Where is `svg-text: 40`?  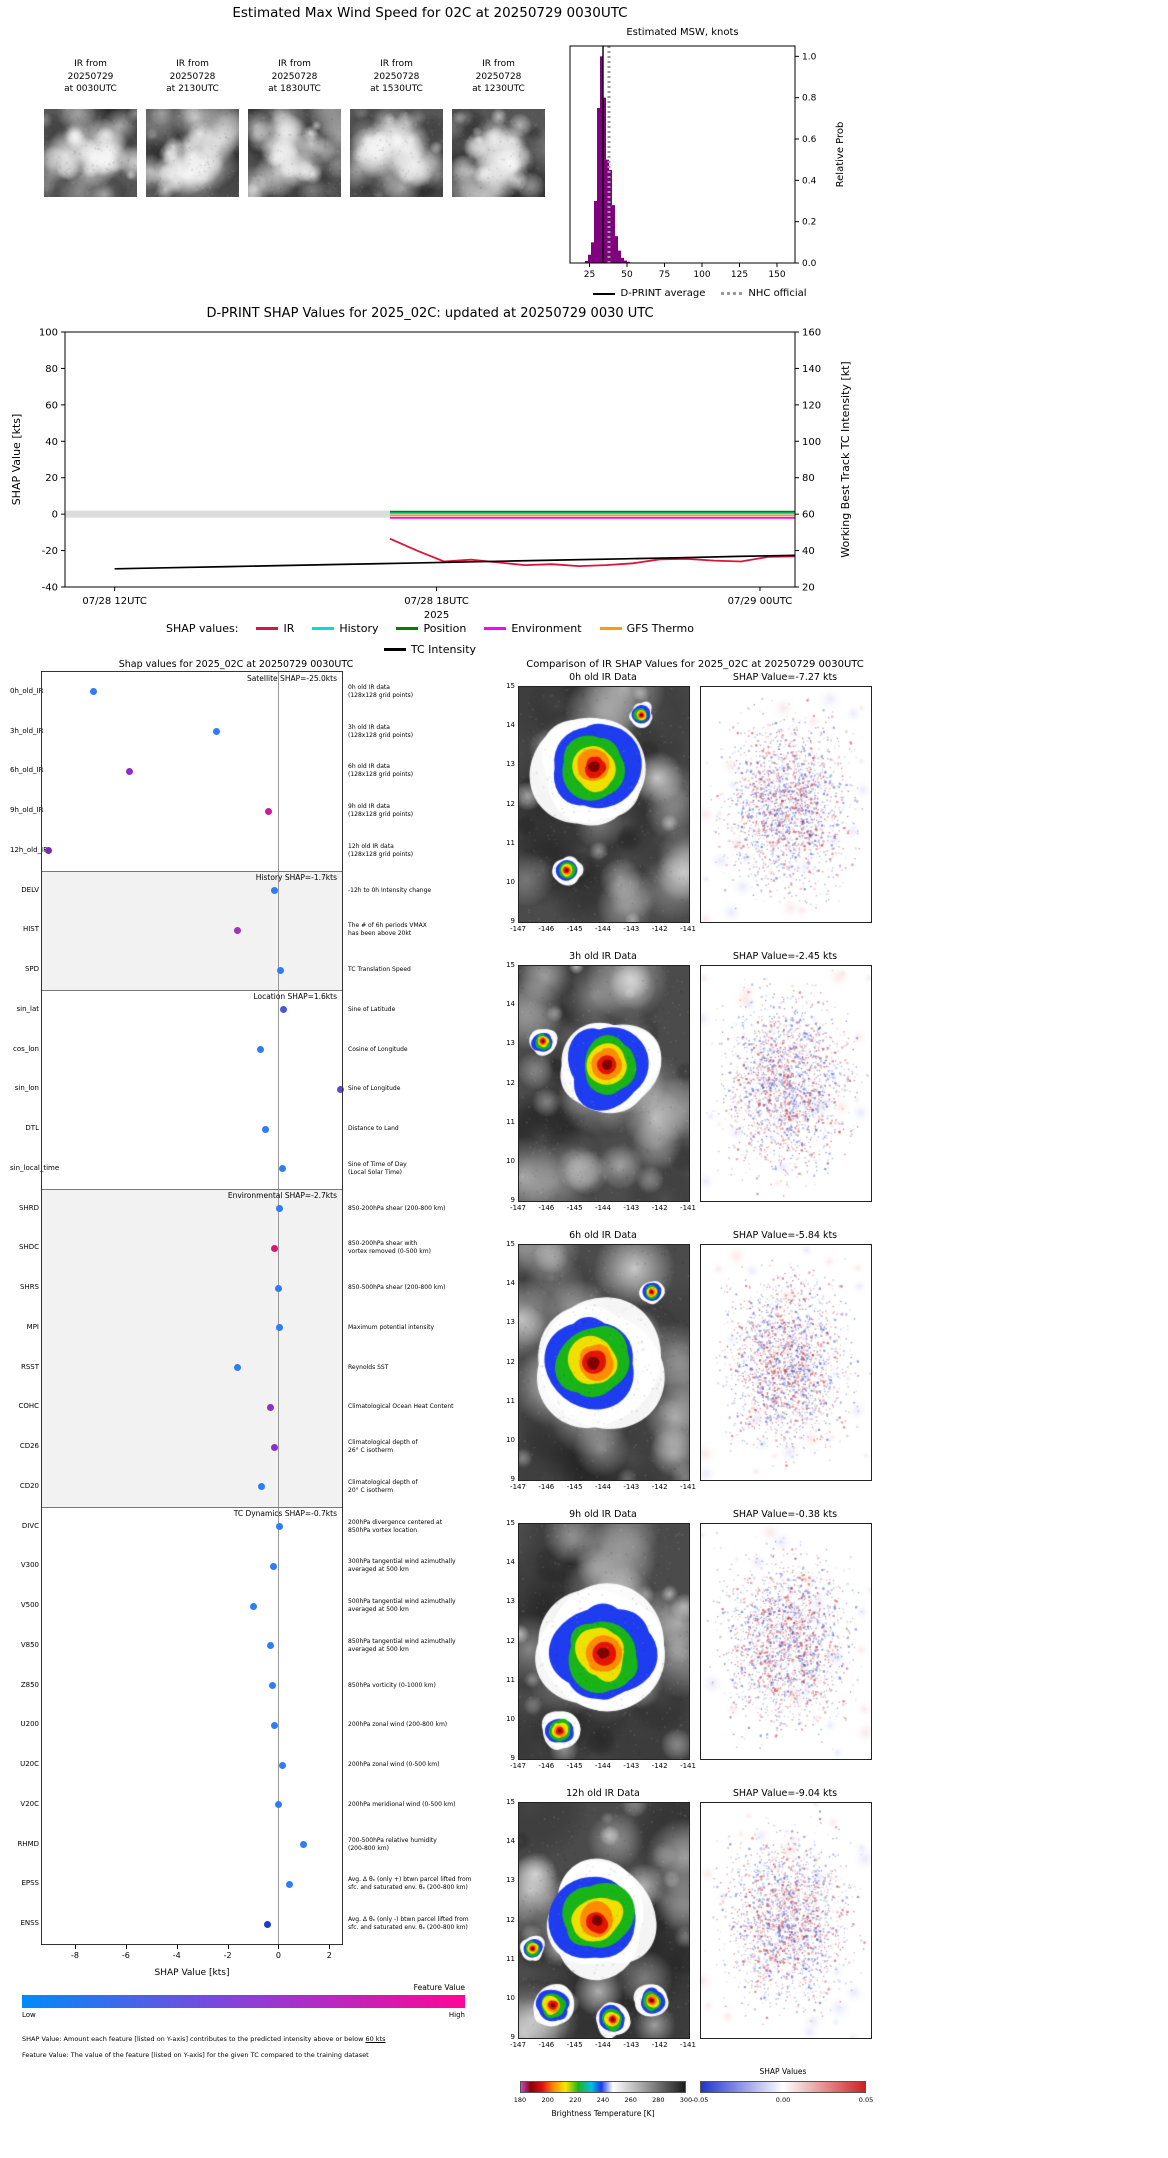 svg-text: 40 is located at coordinates (808, 551).